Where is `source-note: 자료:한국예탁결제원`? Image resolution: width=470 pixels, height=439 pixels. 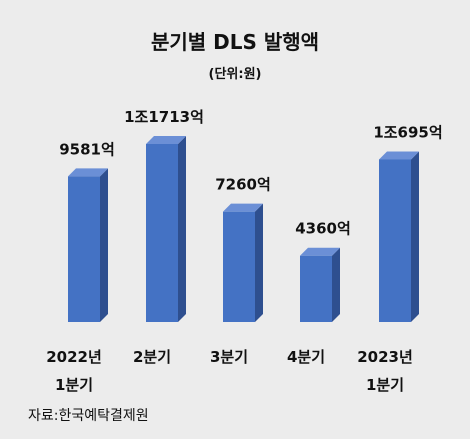 source-note: 자료:한국예탁결제원 is located at coordinates (88, 416).